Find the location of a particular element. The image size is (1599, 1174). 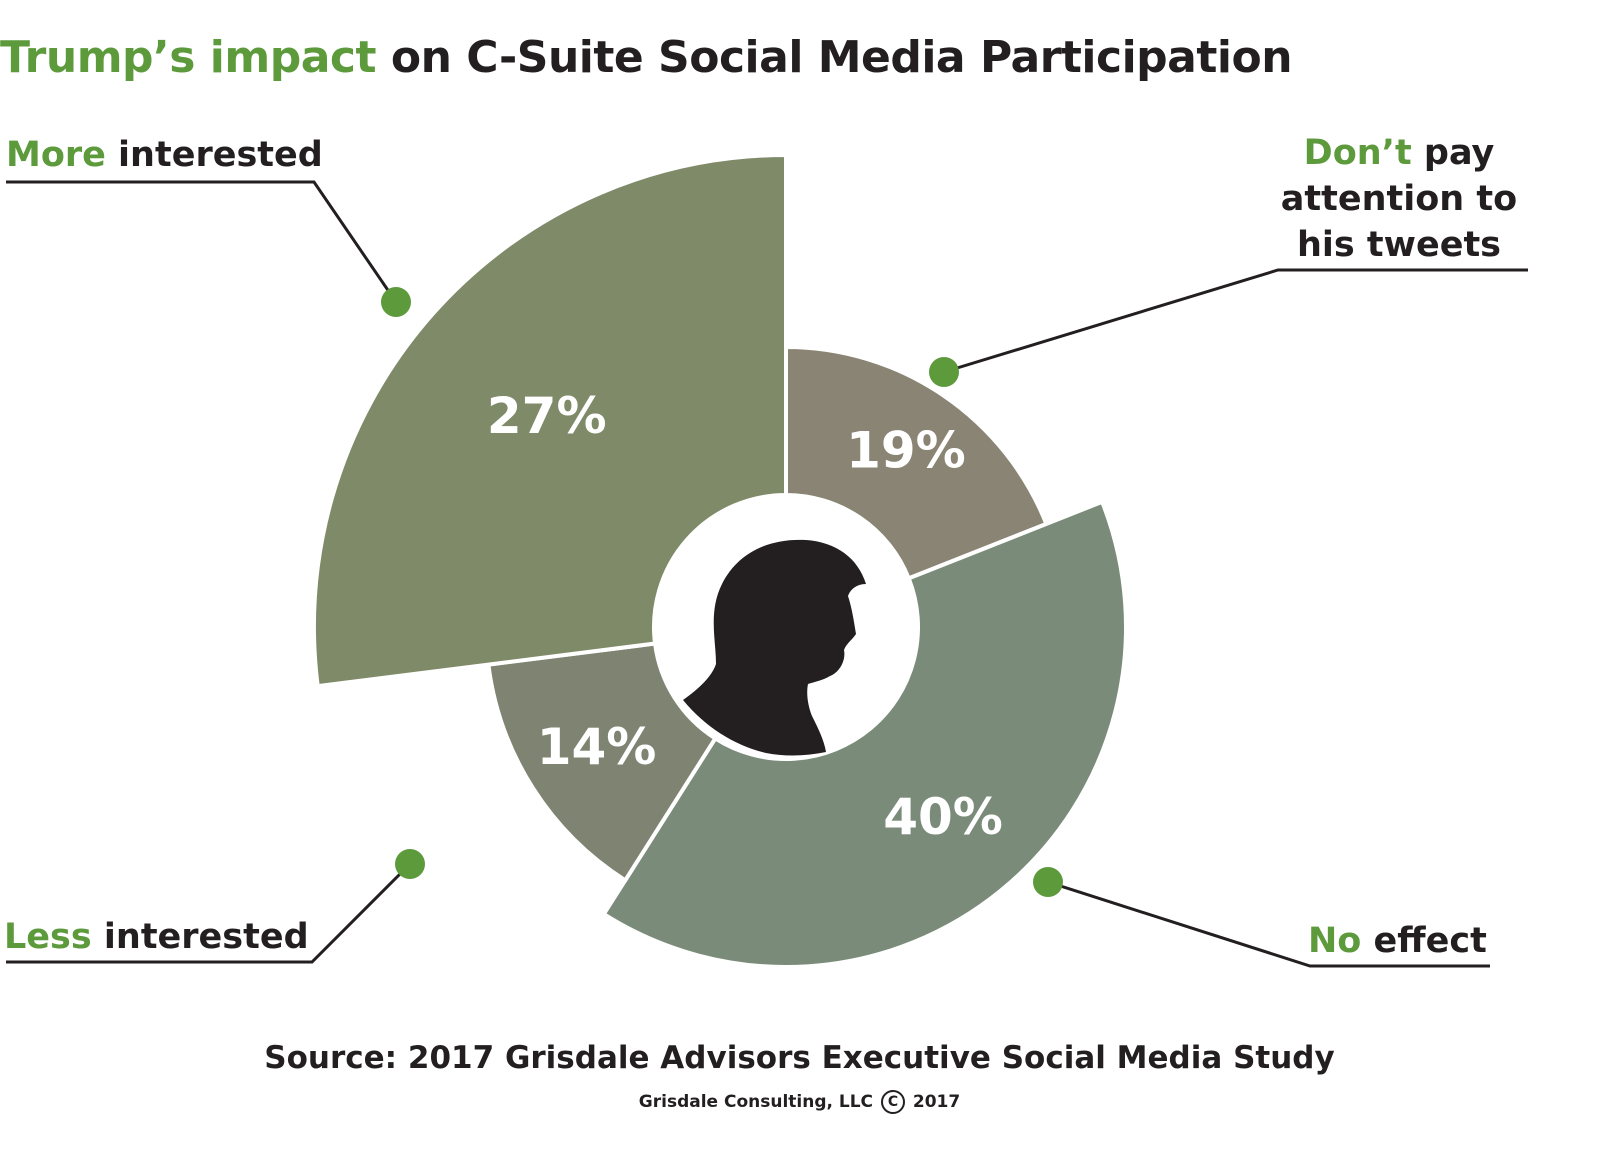

title-rest: on C-Suite Social Media Participation is located at coordinates (834, 57).